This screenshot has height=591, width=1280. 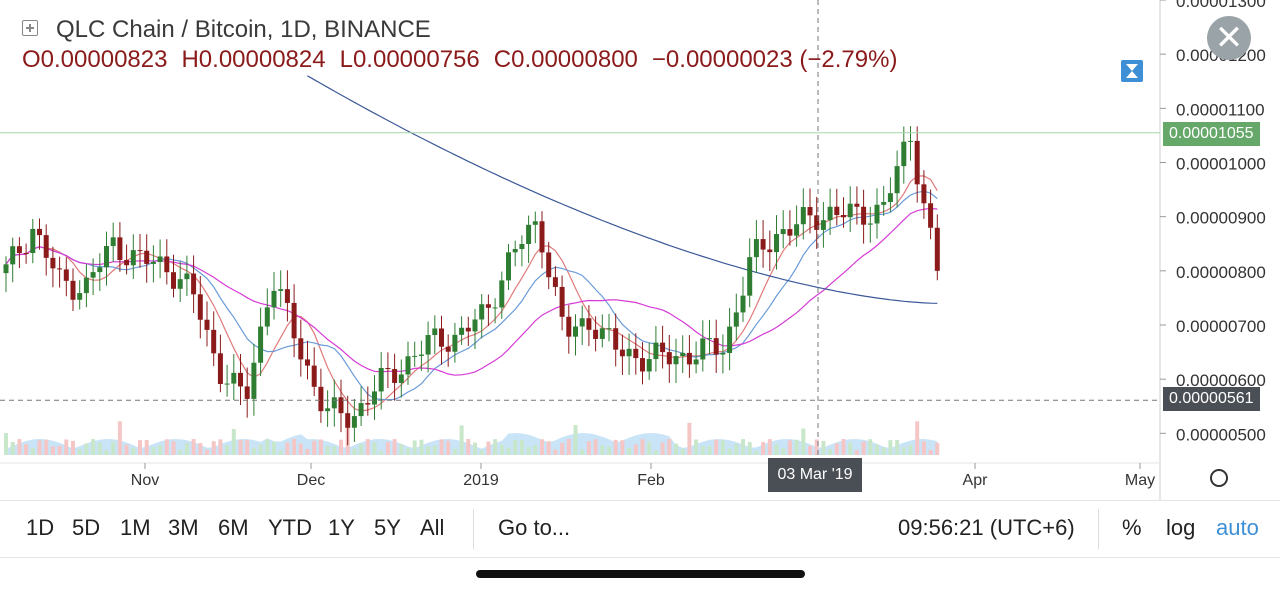 I want to click on scroll-to-realtime-icon, so click(x=1132, y=71).